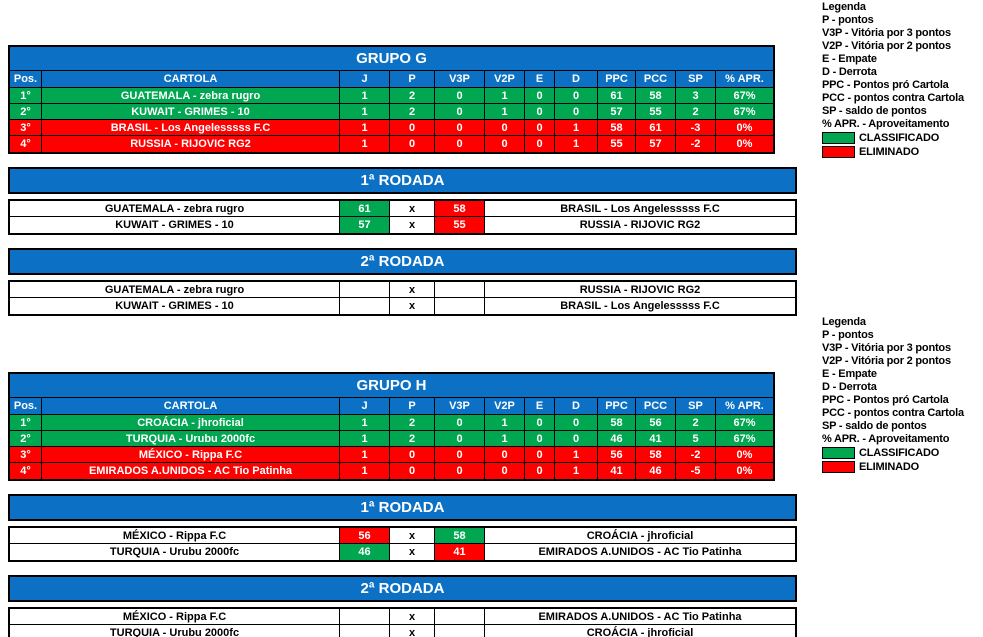 This screenshot has width=983, height=637. Describe the element at coordinates (696, 95) in the screenshot. I see `standings-cell-sp: 3` at that location.